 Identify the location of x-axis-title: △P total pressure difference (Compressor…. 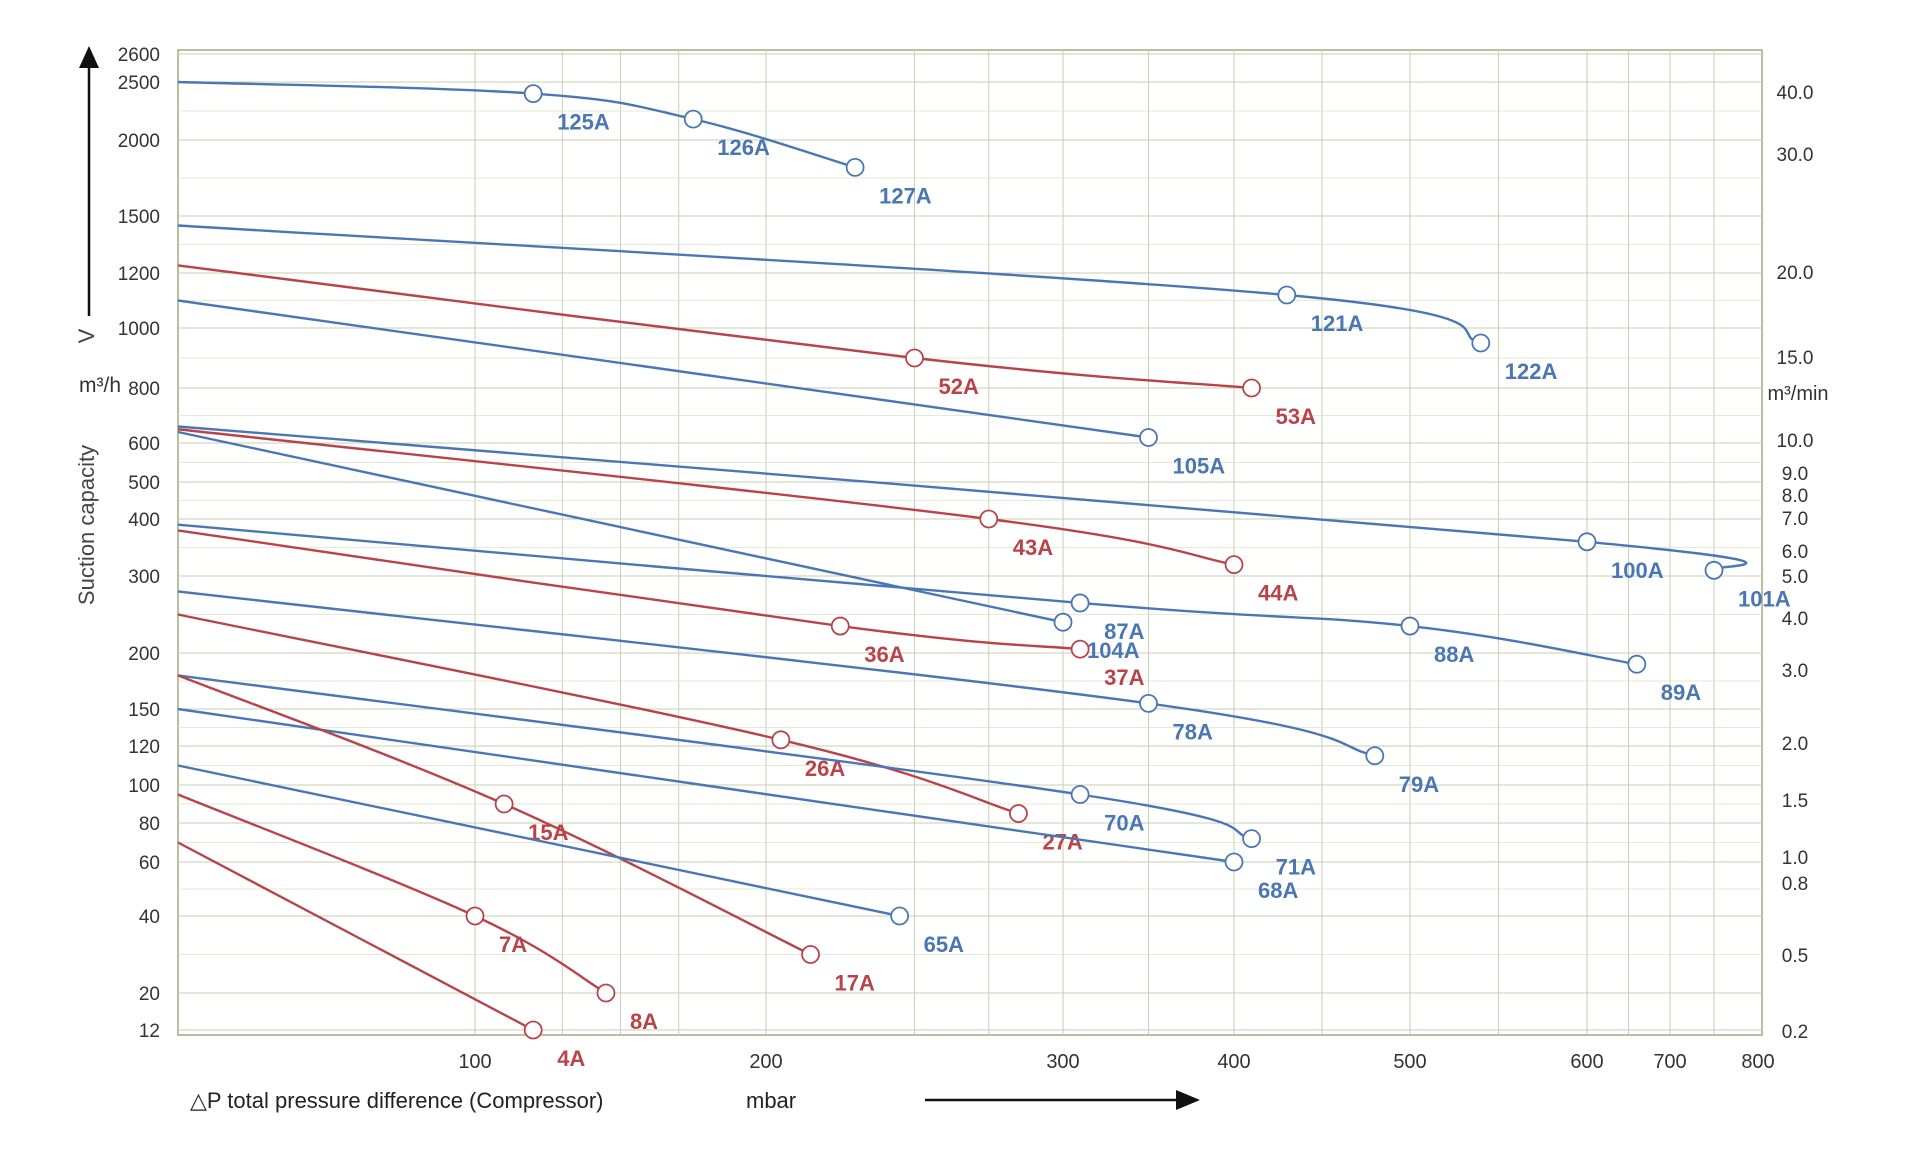
(397, 1100).